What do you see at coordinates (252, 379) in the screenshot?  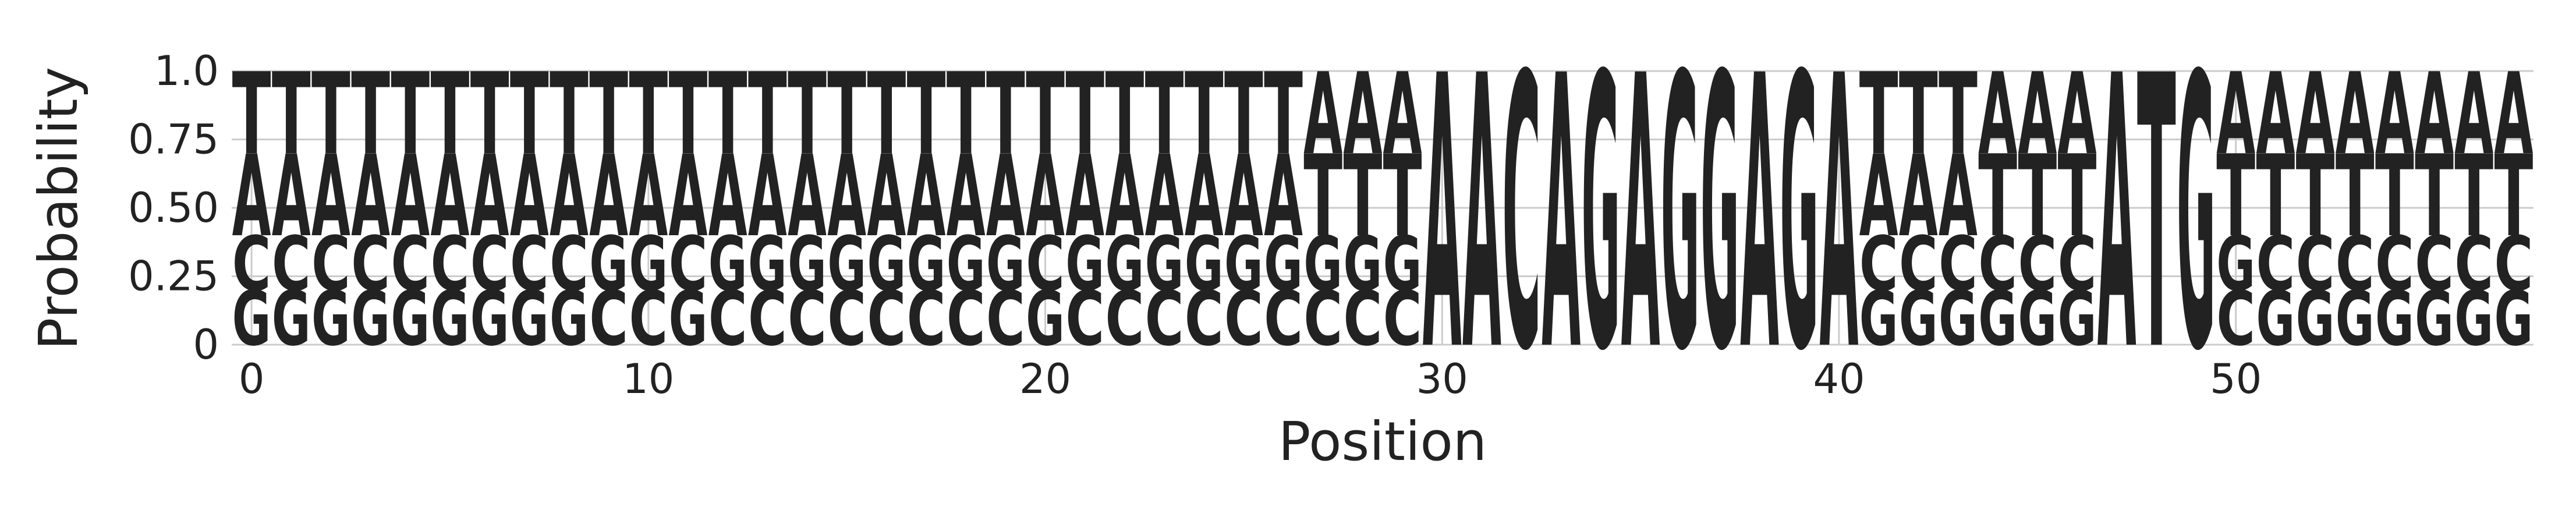 I see `x-tick-label: 0` at bounding box center [252, 379].